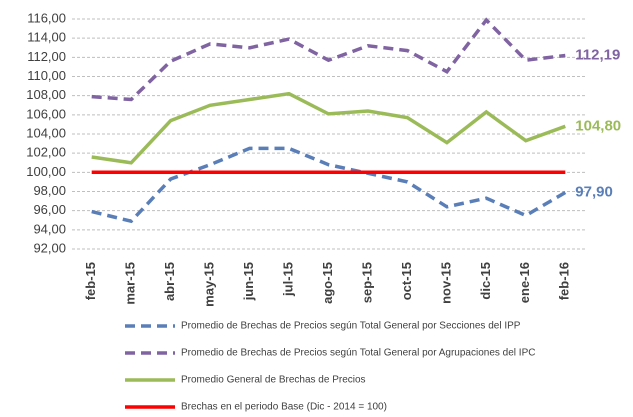 Image resolution: width=633 pixels, height=417 pixels. Describe the element at coordinates (46, 152) in the screenshot. I see `y-tick-label: 102,00` at that location.